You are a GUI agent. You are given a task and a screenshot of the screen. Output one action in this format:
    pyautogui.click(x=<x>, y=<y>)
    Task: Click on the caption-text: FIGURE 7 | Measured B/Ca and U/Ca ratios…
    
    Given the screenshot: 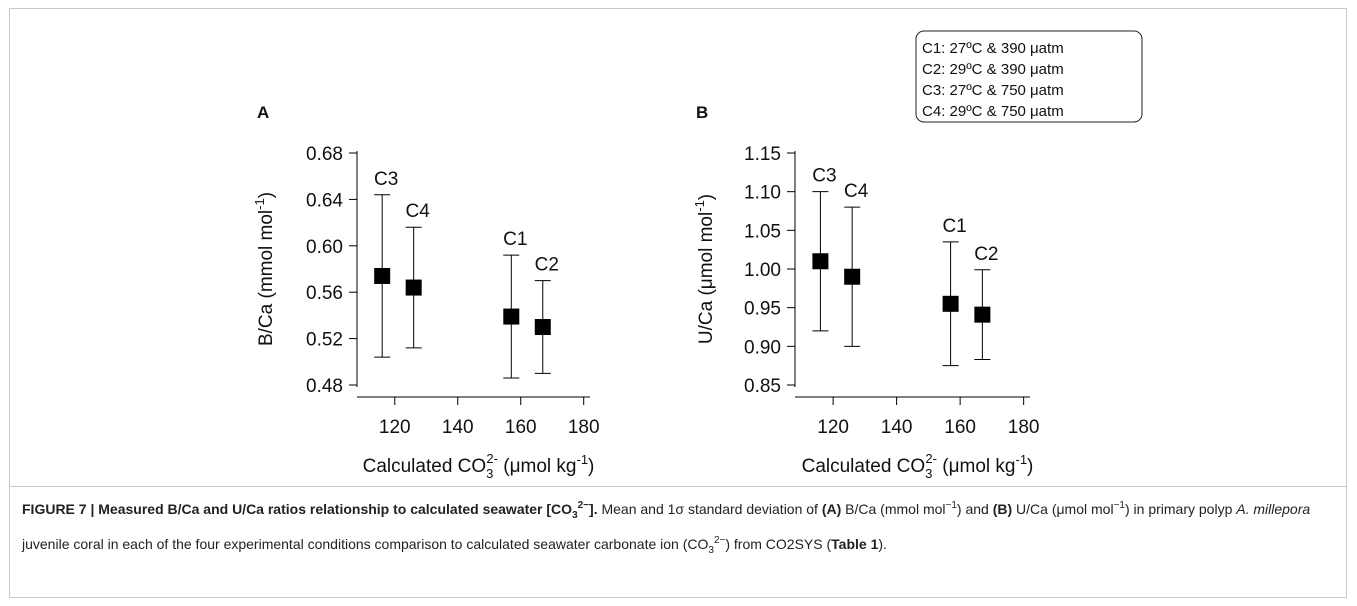 What is the action you would take?
    pyautogui.click(x=297, y=509)
    